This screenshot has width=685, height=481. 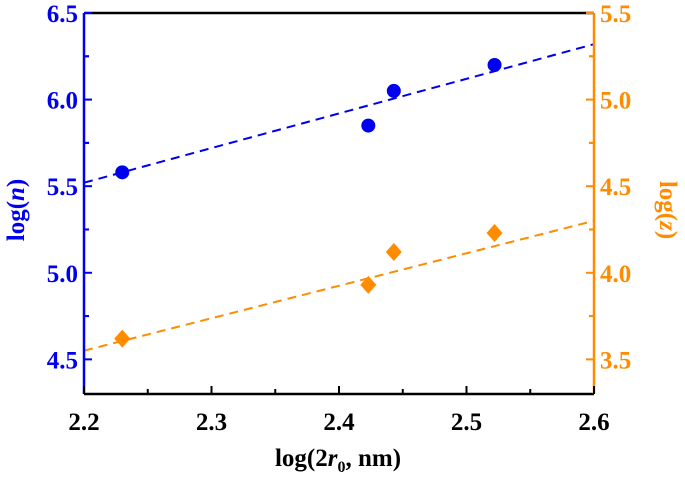 What do you see at coordinates (62, 14) in the screenshot?
I see `y-tick-label-left: 6.5` at bounding box center [62, 14].